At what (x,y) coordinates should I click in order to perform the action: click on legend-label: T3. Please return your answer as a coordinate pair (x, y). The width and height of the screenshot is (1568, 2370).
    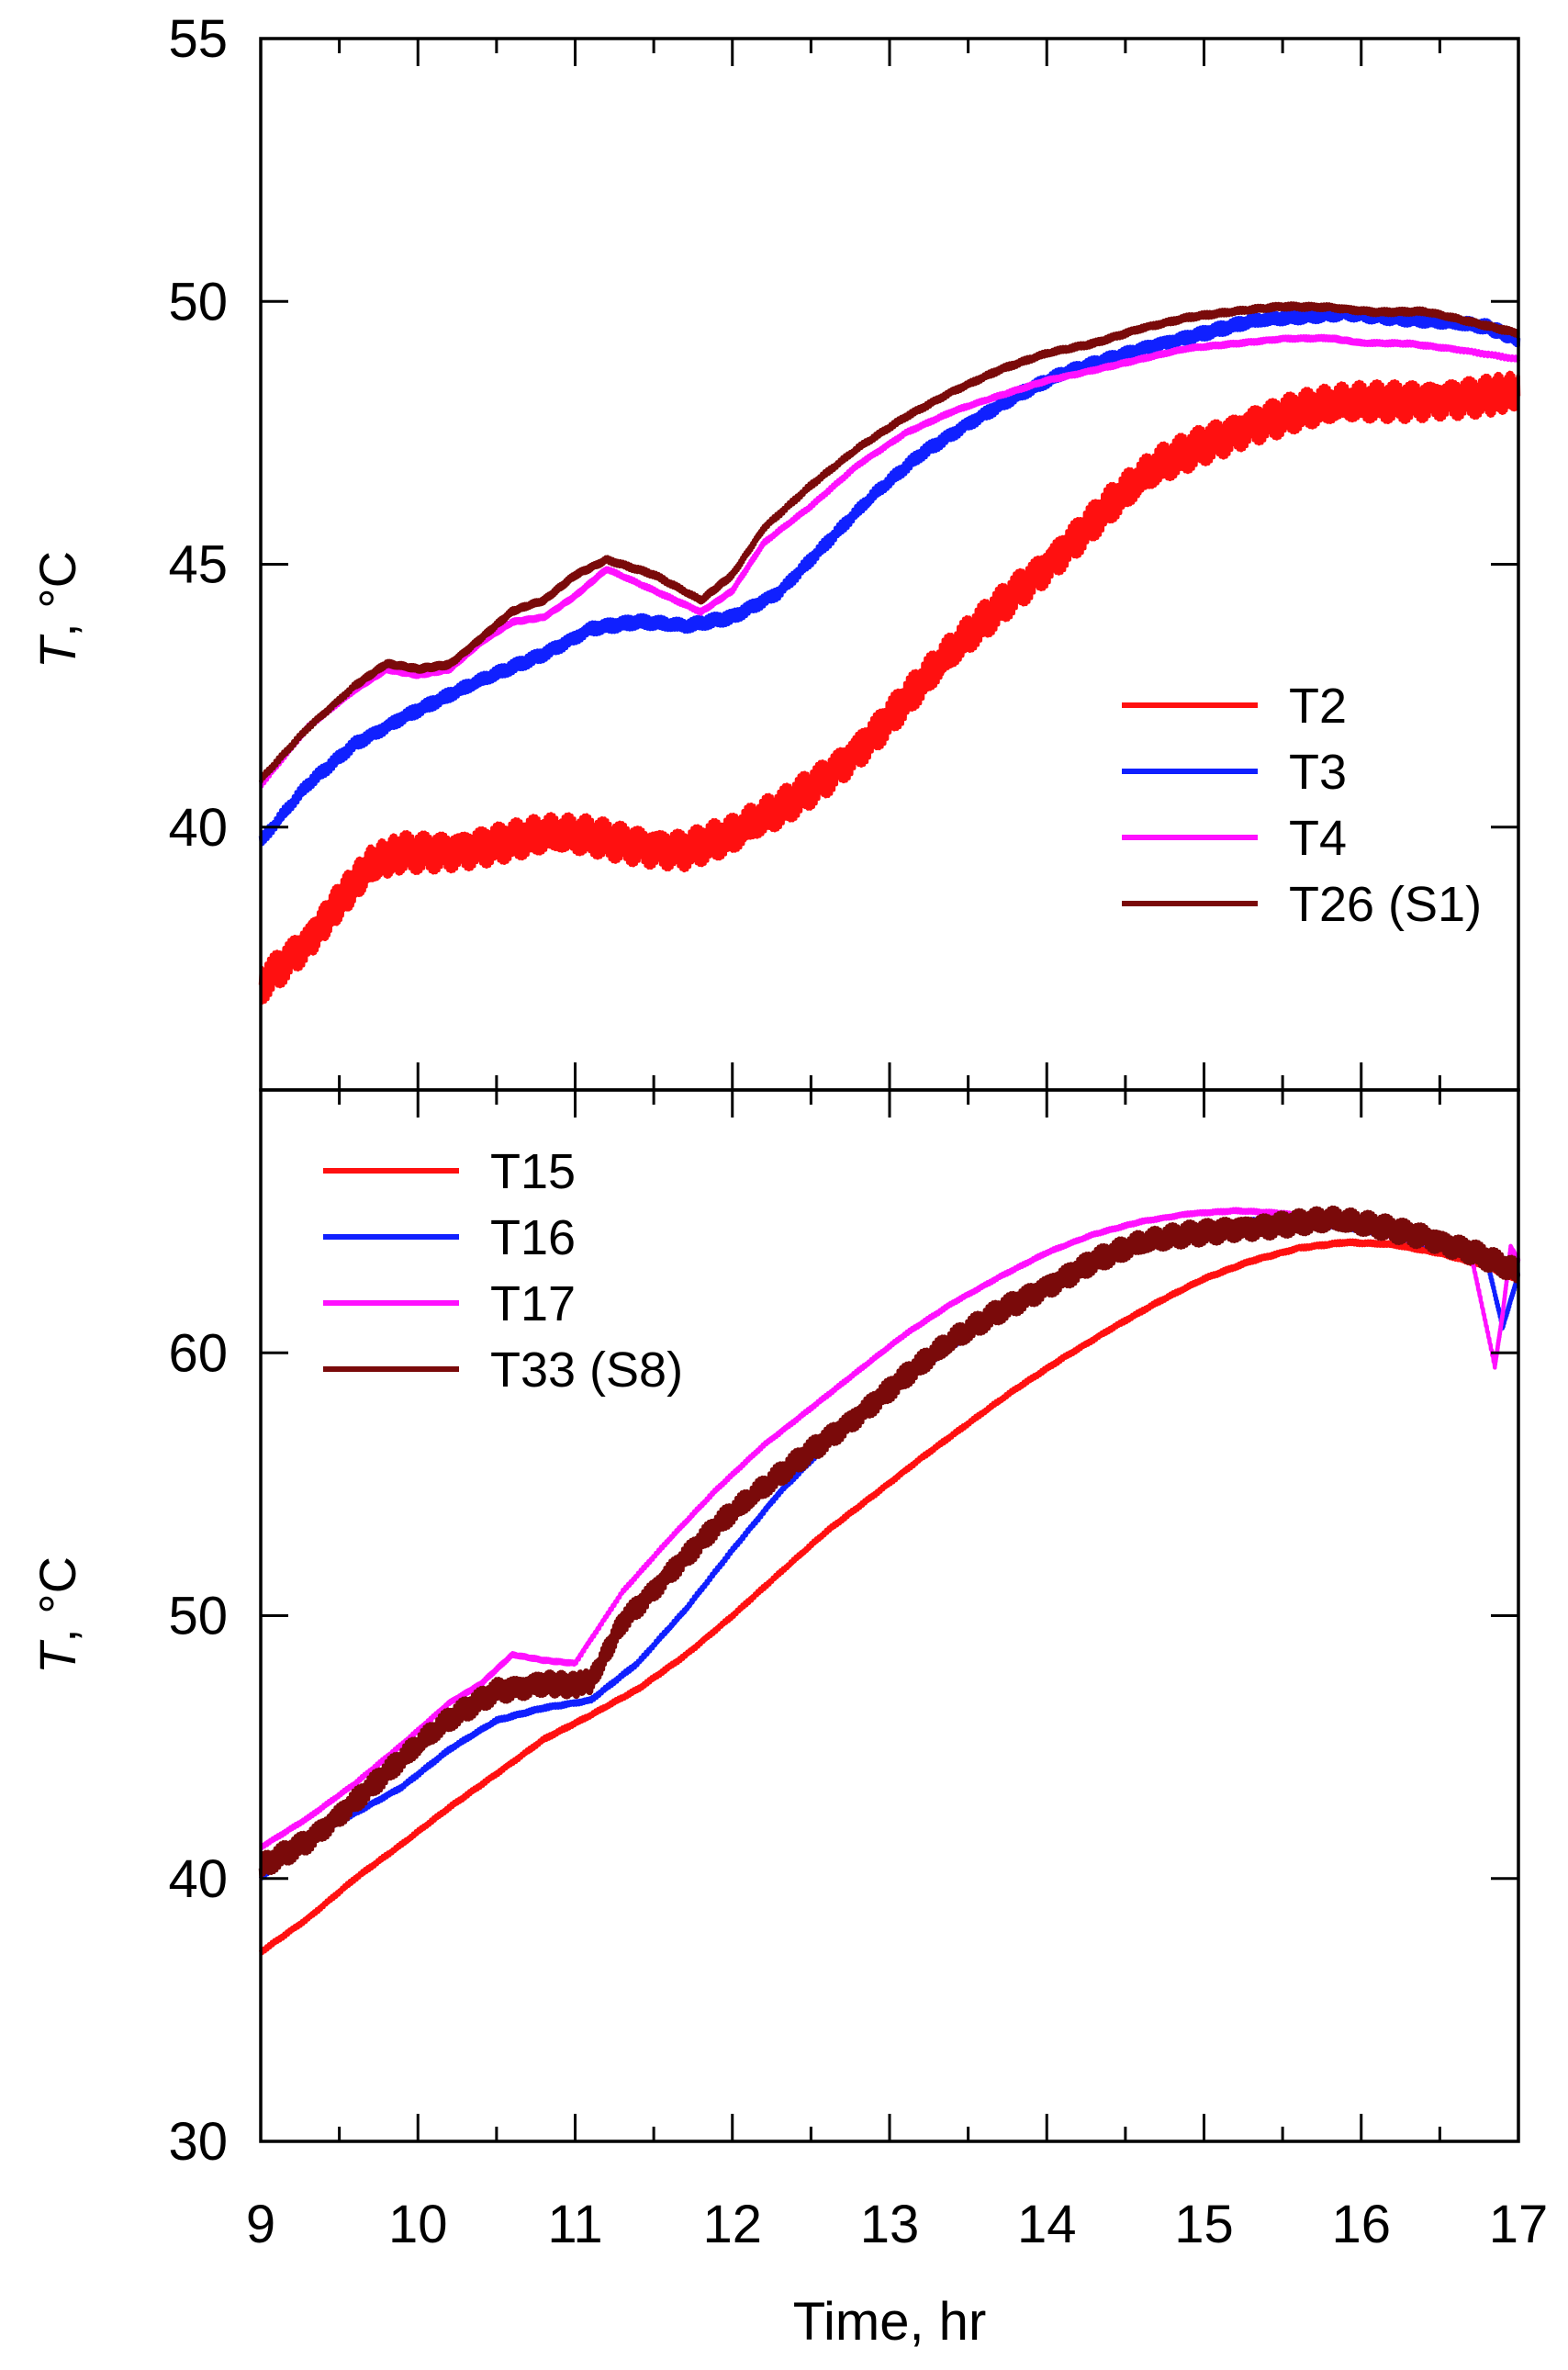
    Looking at the image, I should click on (1318, 772).